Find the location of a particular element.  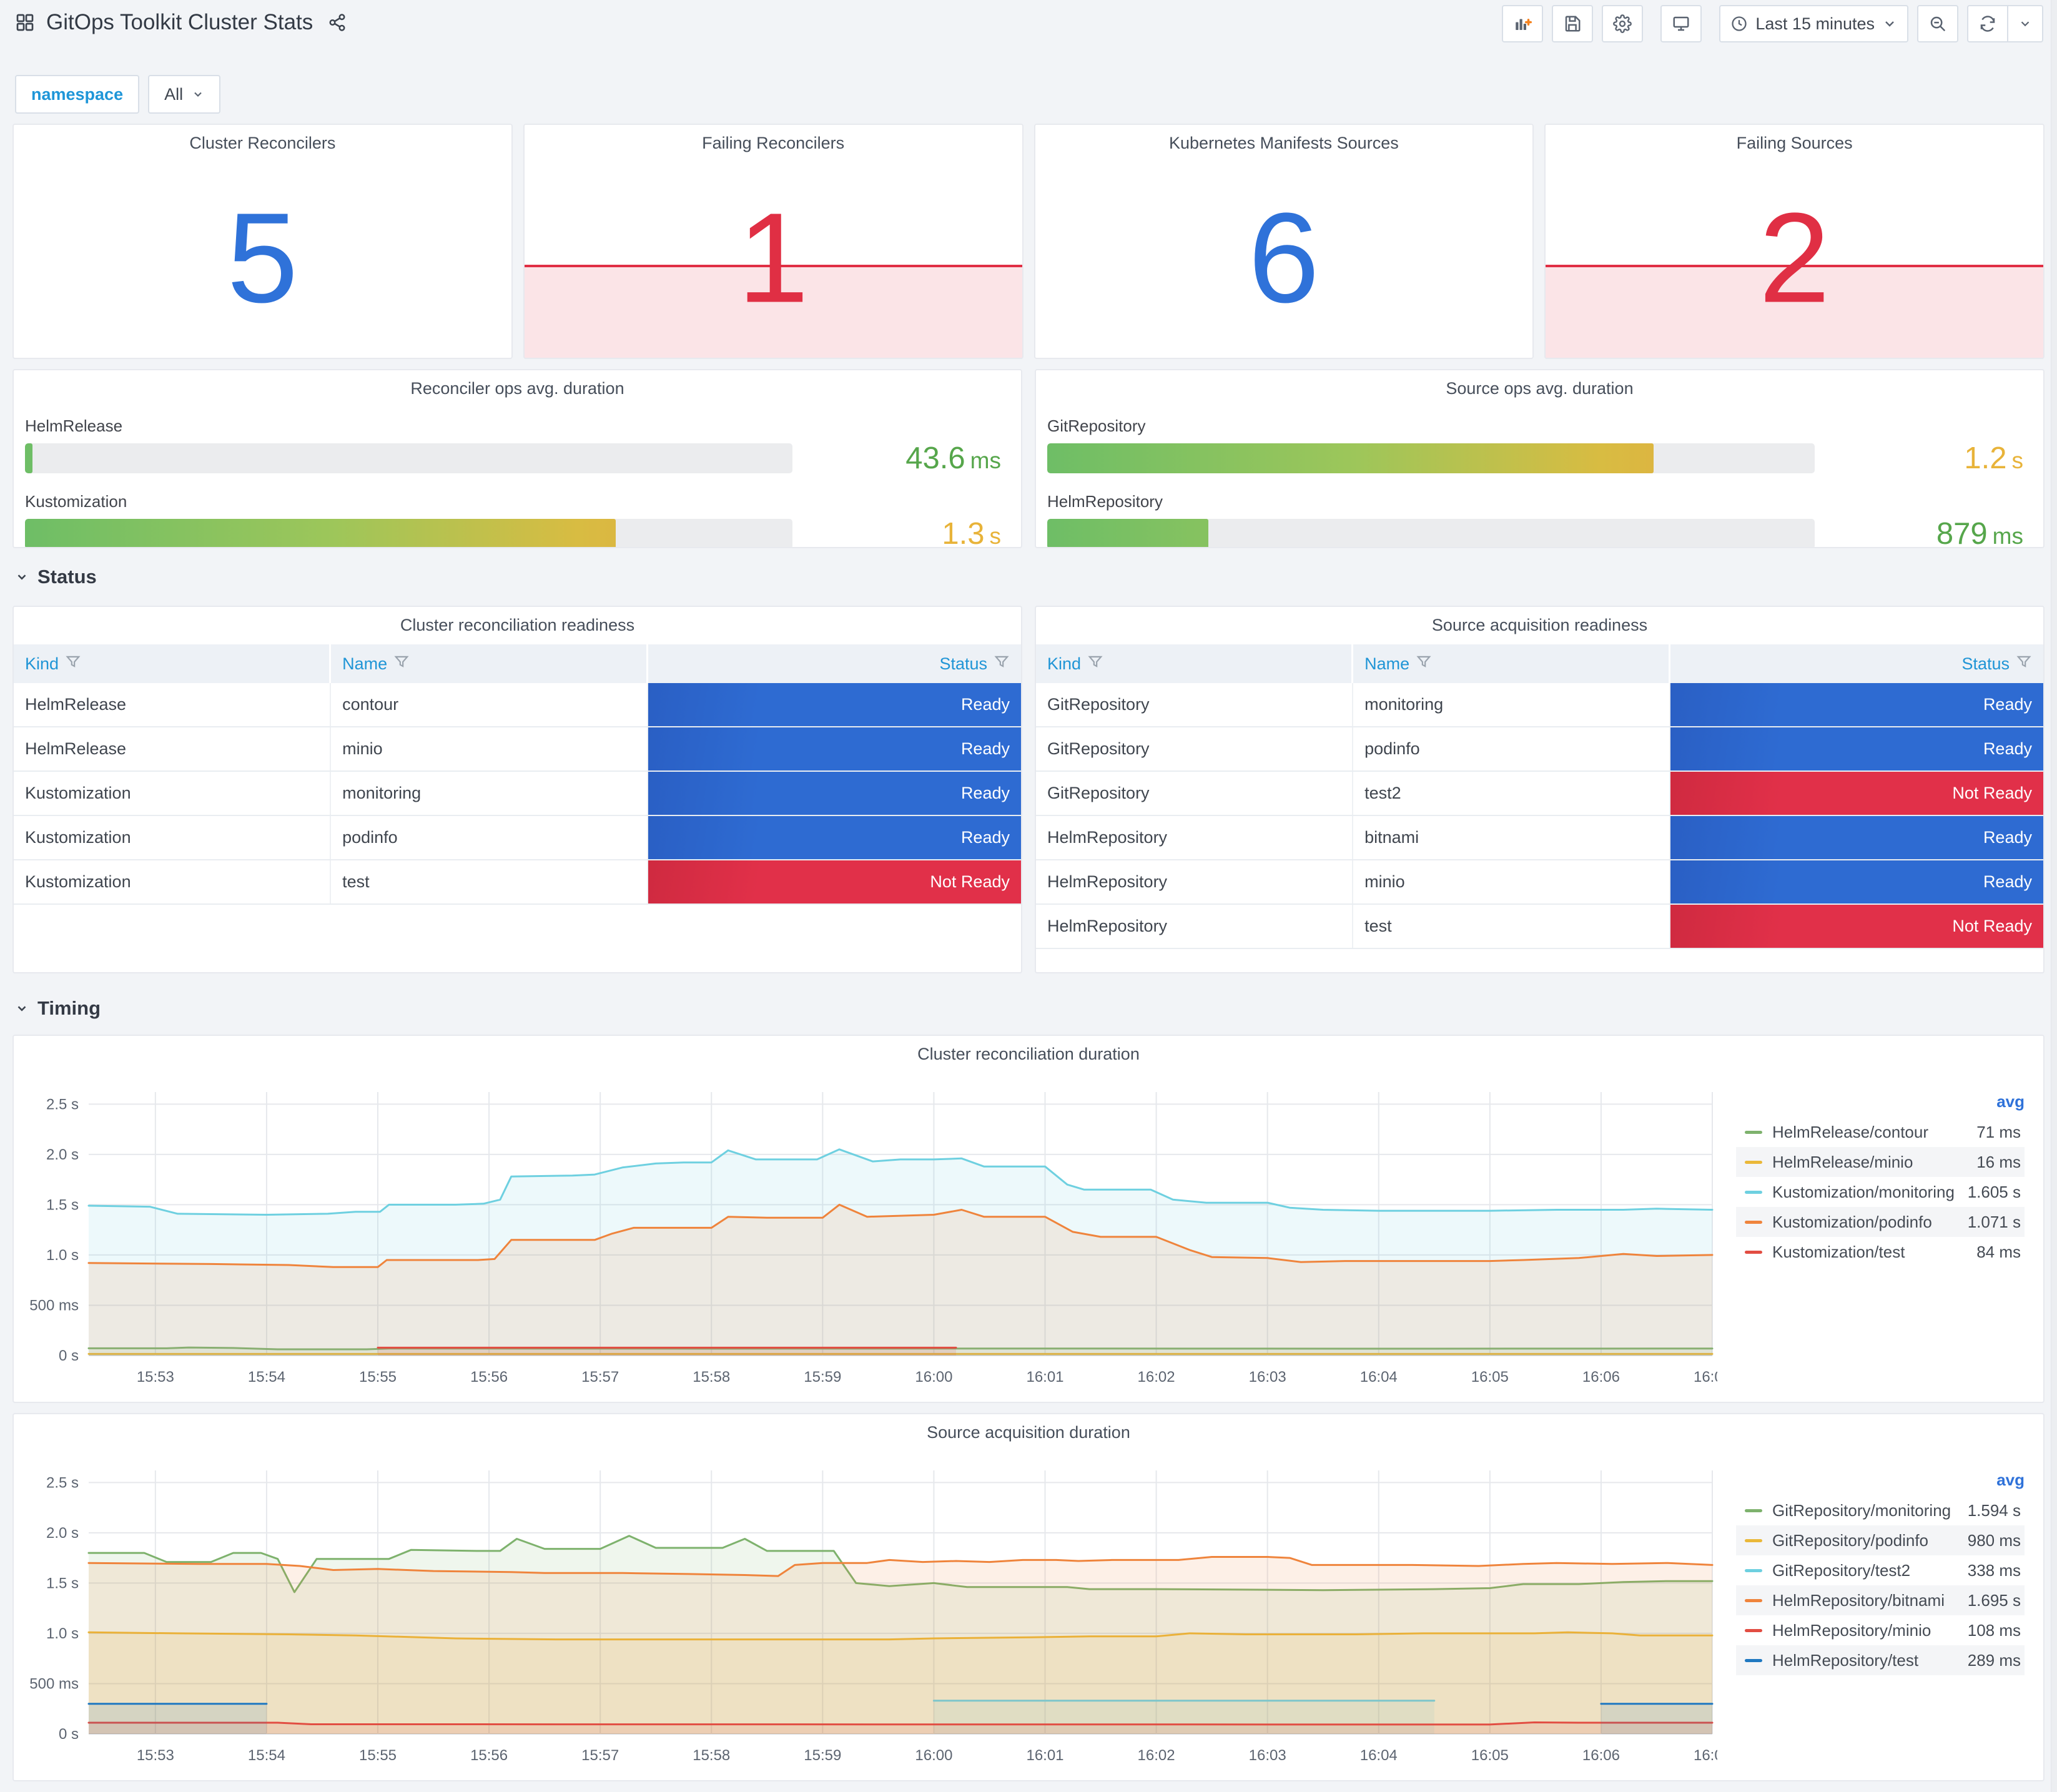

legend-avg-value: 71 ms is located at coordinates (1998, 1131).